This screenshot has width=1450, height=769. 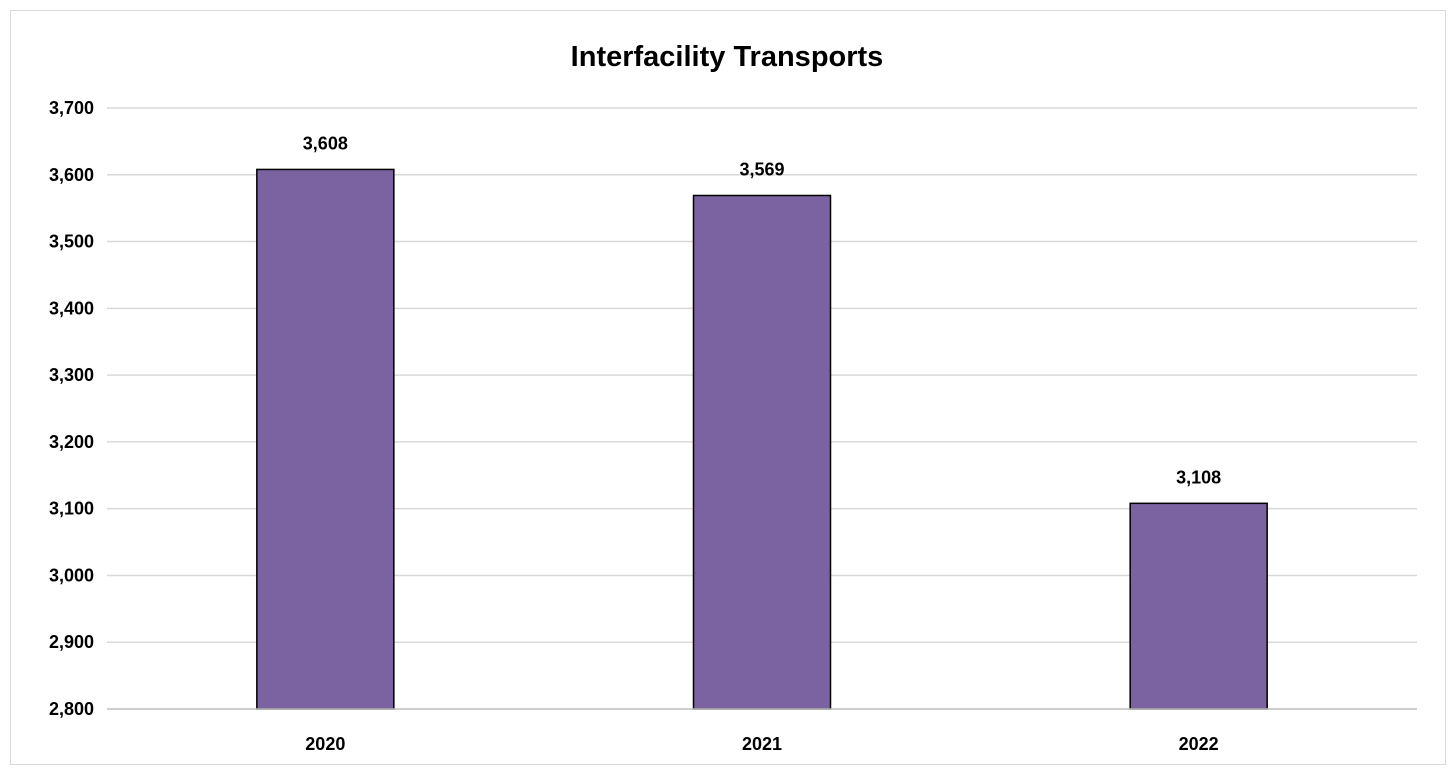 I want to click on x-axis-tick-labels: 2020 2021 2022, so click(x=761, y=744).